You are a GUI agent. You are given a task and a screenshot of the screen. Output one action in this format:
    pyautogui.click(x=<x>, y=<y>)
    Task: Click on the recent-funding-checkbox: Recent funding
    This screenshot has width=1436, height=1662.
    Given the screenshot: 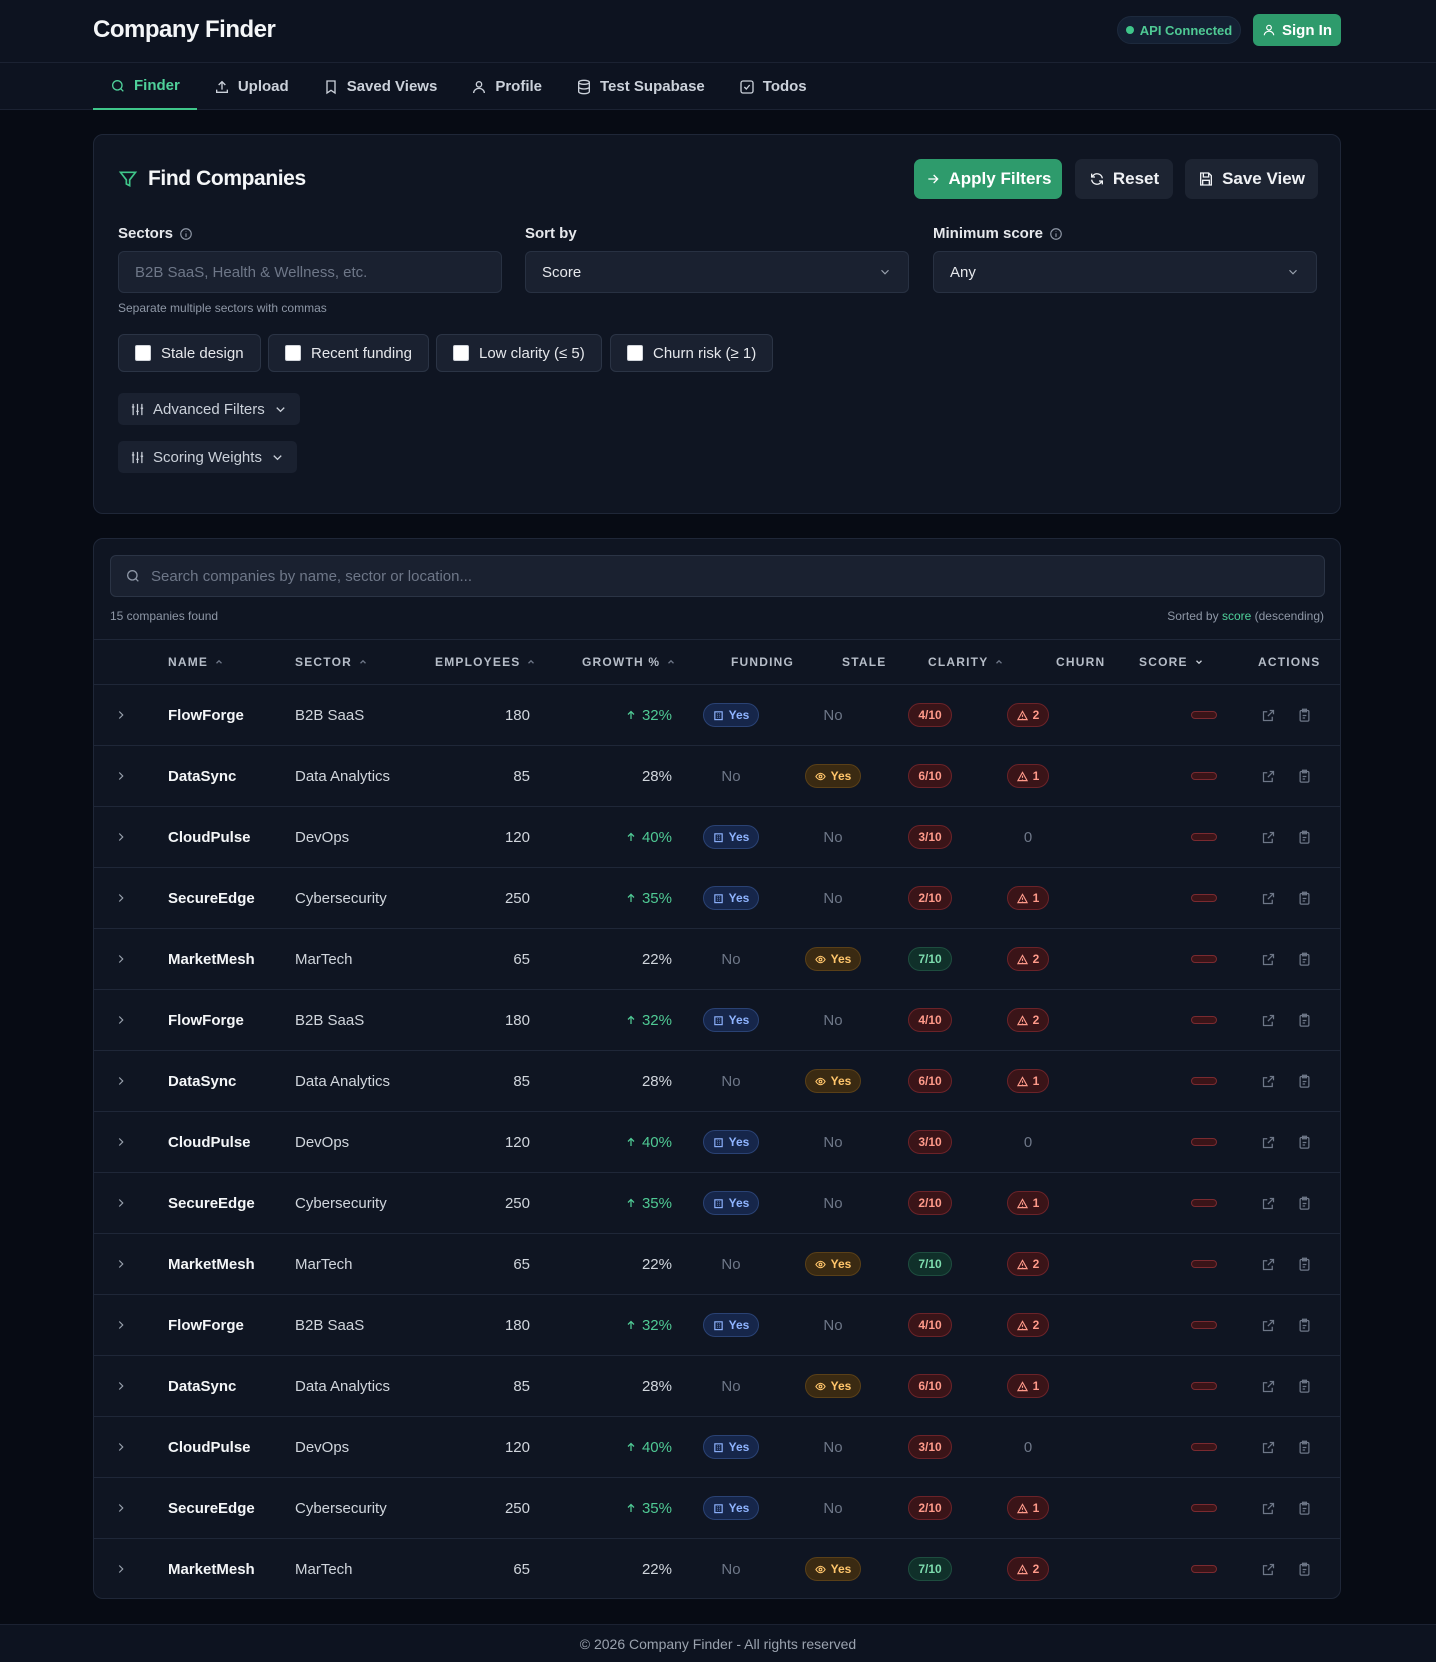 What is the action you would take?
    pyautogui.click(x=348, y=353)
    